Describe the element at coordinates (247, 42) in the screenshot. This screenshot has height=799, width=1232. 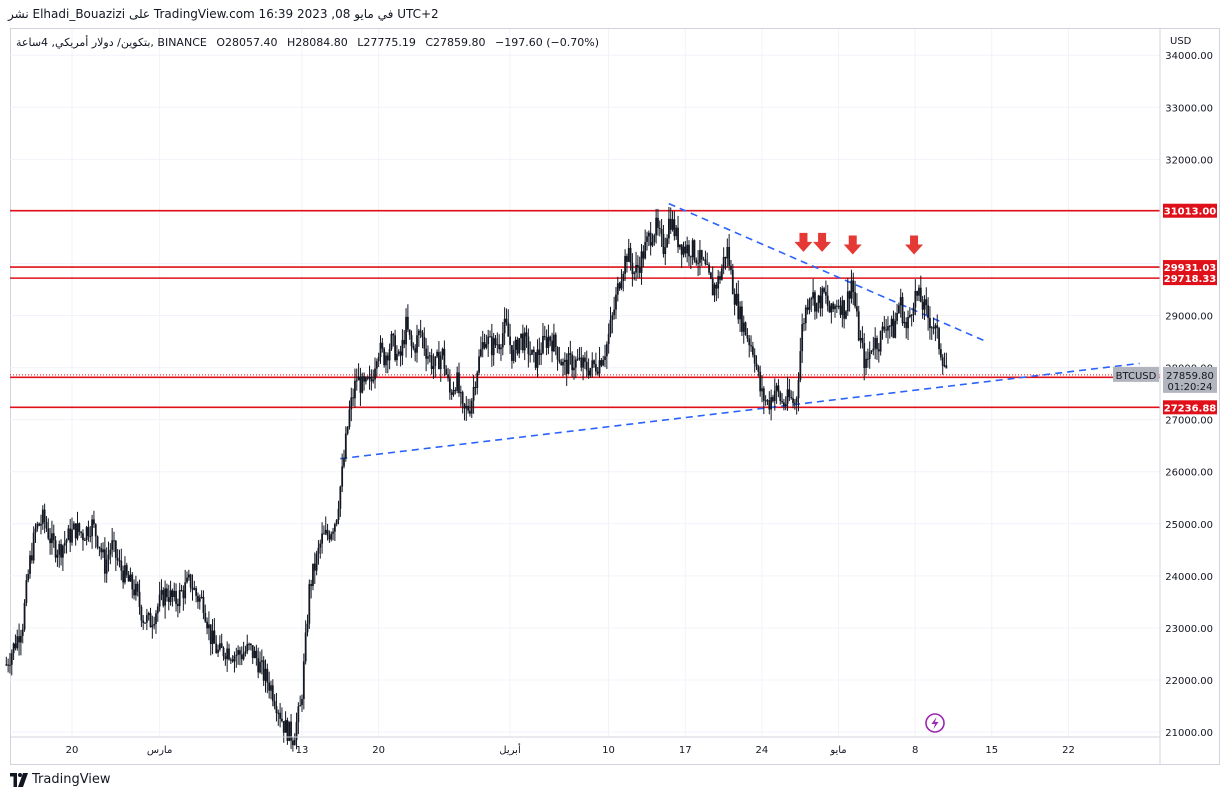
I see `ohlc-open: O28057.40` at that location.